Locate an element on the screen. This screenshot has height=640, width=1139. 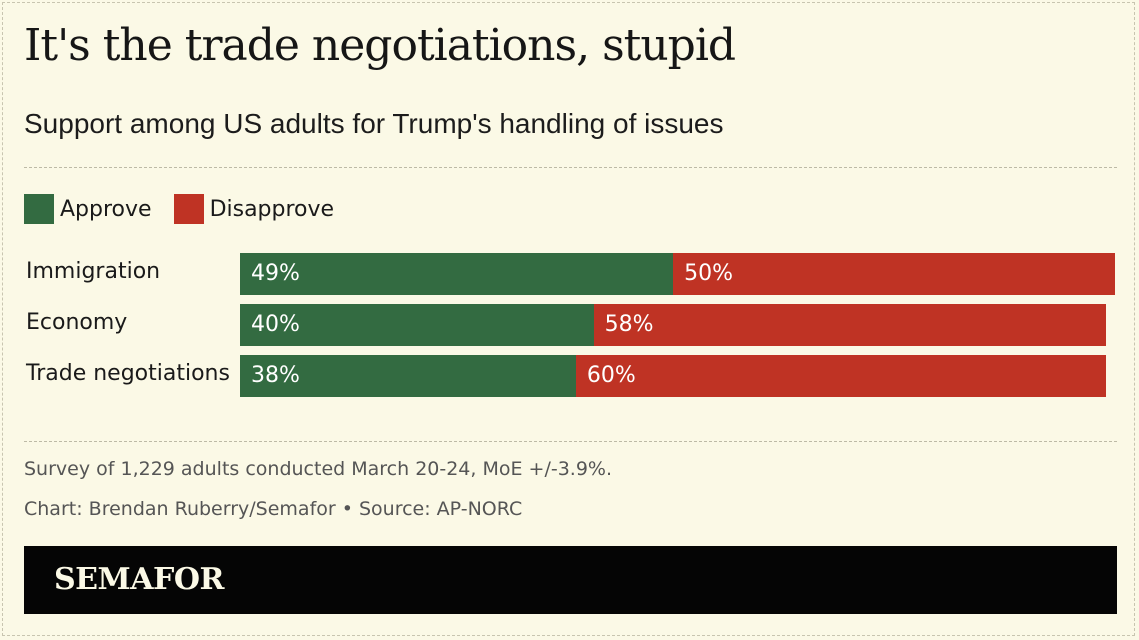
semafor-logo: SEMAFOR is located at coordinates (139, 579).